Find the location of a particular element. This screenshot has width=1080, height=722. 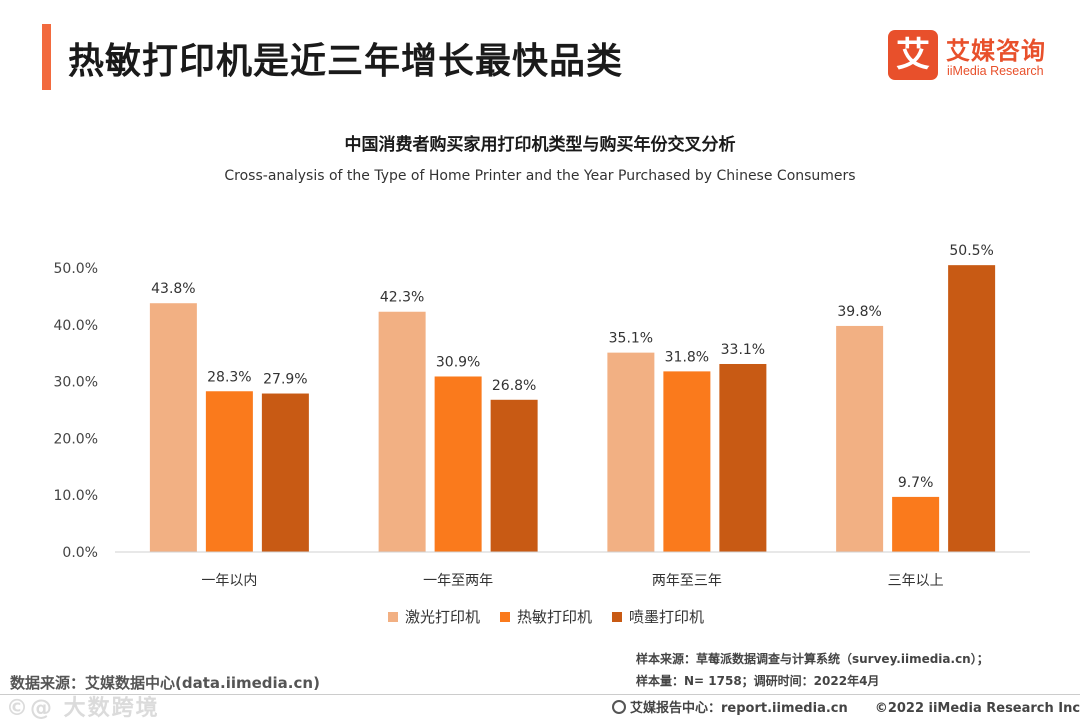

copyright: ©2022 iiMedia Research Inc is located at coordinates (977, 708).